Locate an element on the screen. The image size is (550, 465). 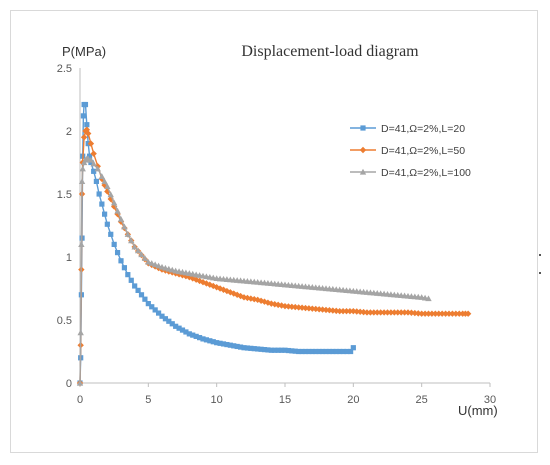
y-tick-label: 2.5 is located at coordinates (64, 69).